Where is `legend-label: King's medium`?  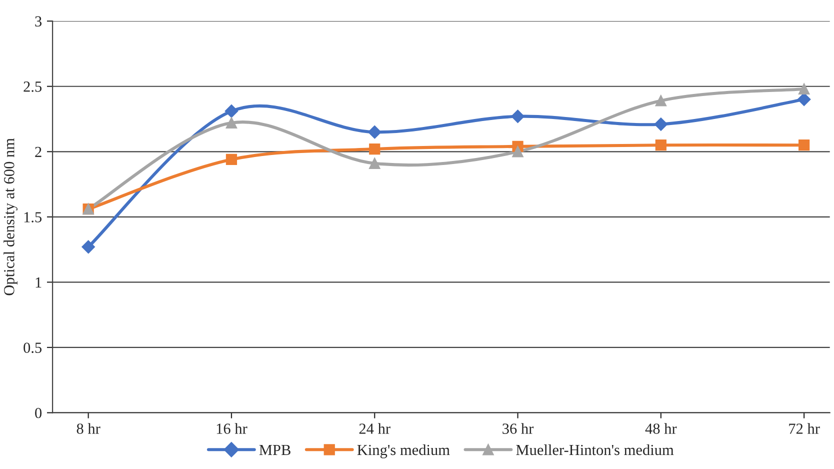 legend-label: King's medium is located at coordinates (403, 451).